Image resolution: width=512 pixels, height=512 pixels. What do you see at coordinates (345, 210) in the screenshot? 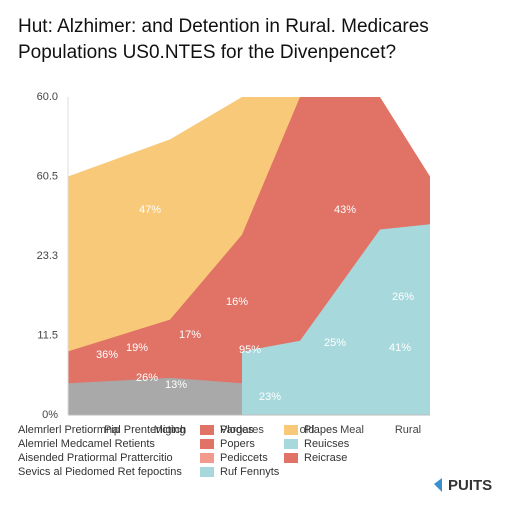
I see `annotation: 43%` at bounding box center [345, 210].